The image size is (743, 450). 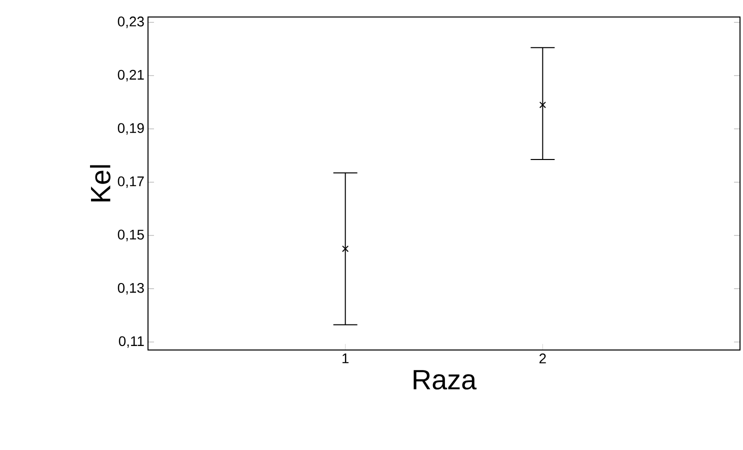 What do you see at coordinates (131, 22) in the screenshot?
I see `y-tick-label: 0,23` at bounding box center [131, 22].